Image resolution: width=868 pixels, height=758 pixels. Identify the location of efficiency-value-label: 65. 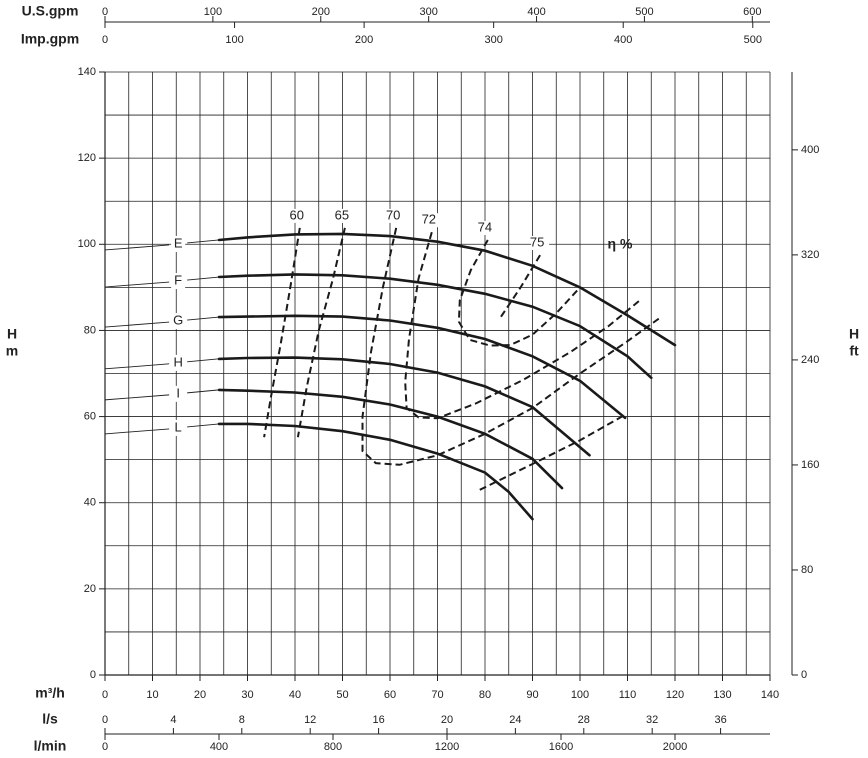
(342, 214).